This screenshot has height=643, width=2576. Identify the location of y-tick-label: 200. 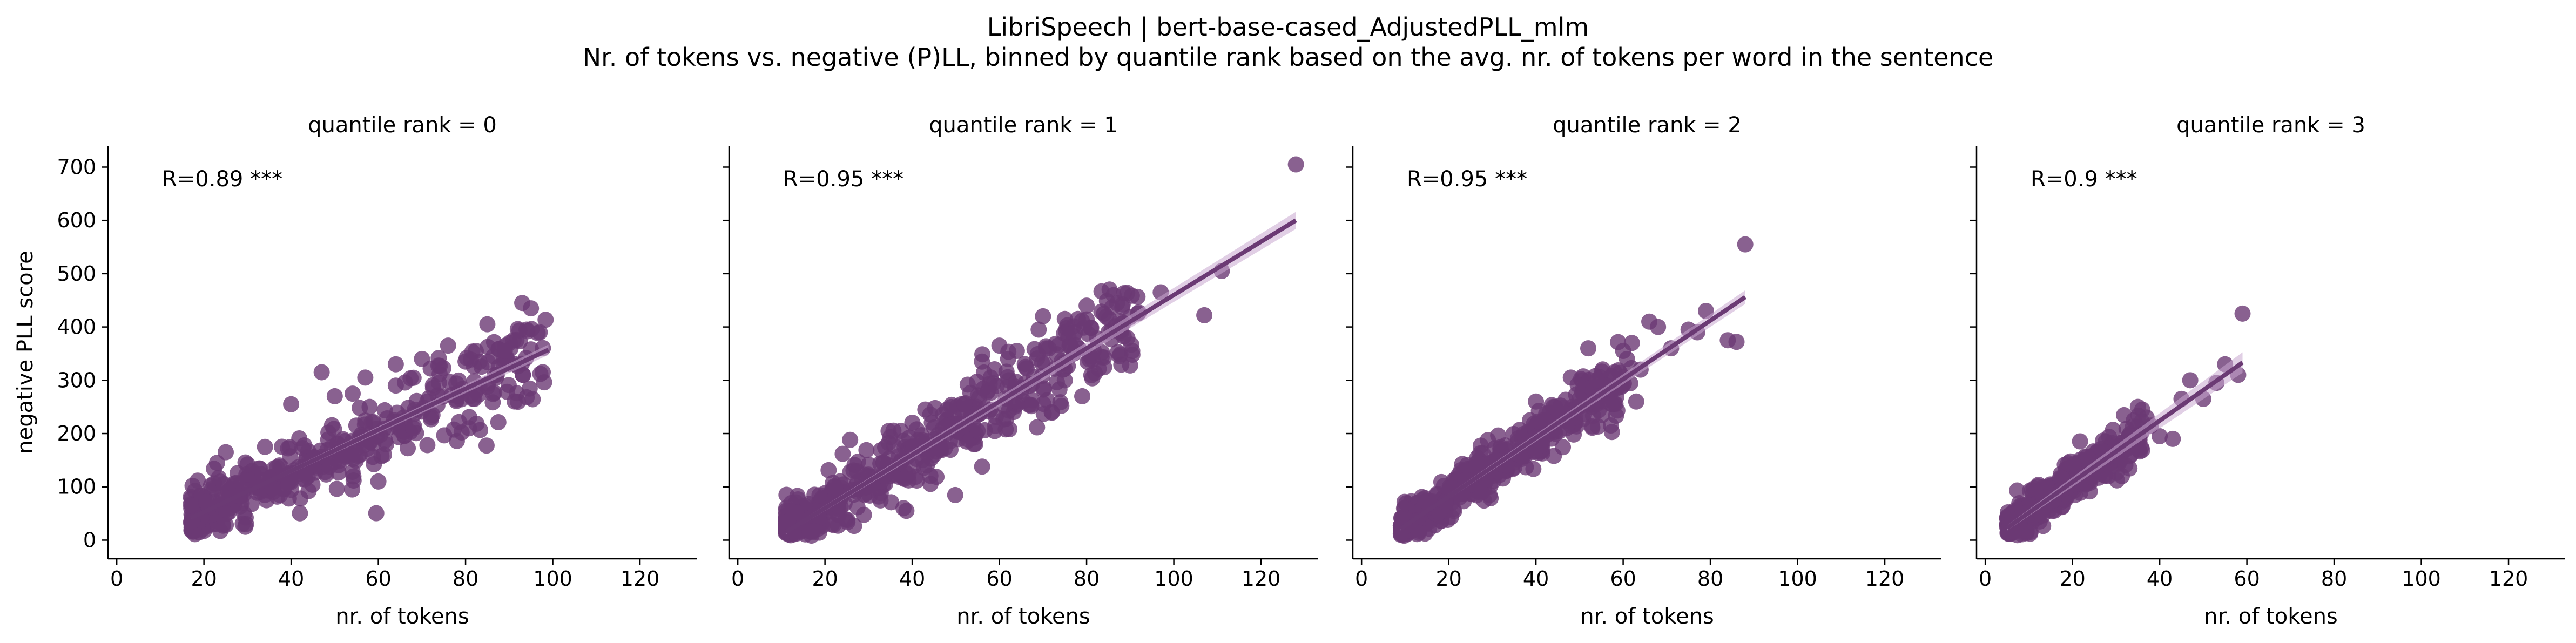
(76, 433).